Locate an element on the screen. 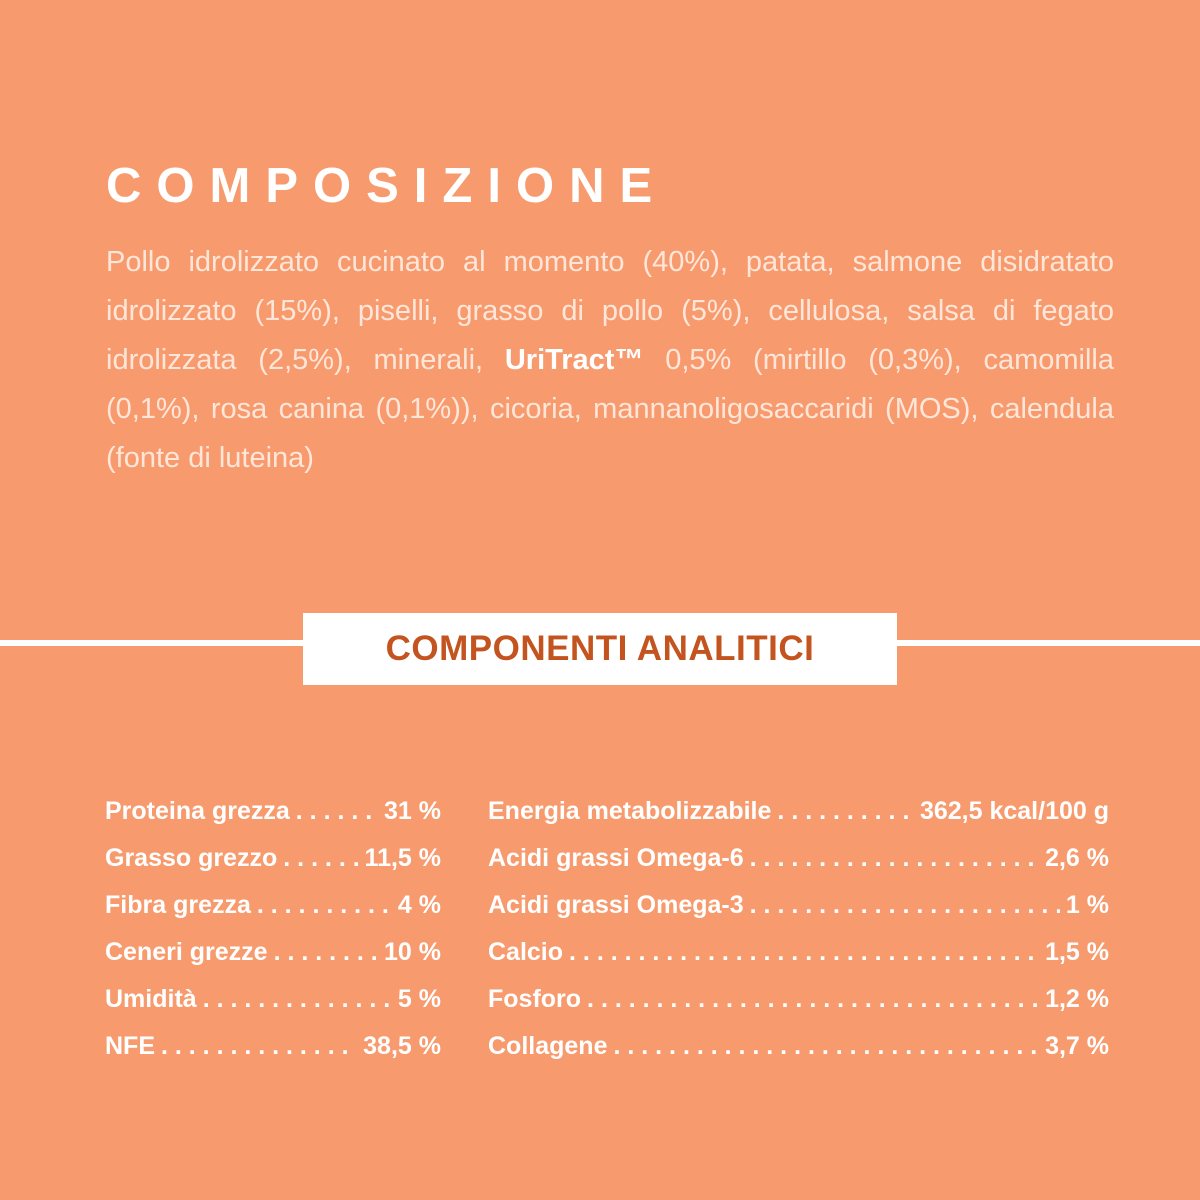 This screenshot has height=1200, width=1200. analytic-row: Umidità 5 % is located at coordinates (273, 1008).